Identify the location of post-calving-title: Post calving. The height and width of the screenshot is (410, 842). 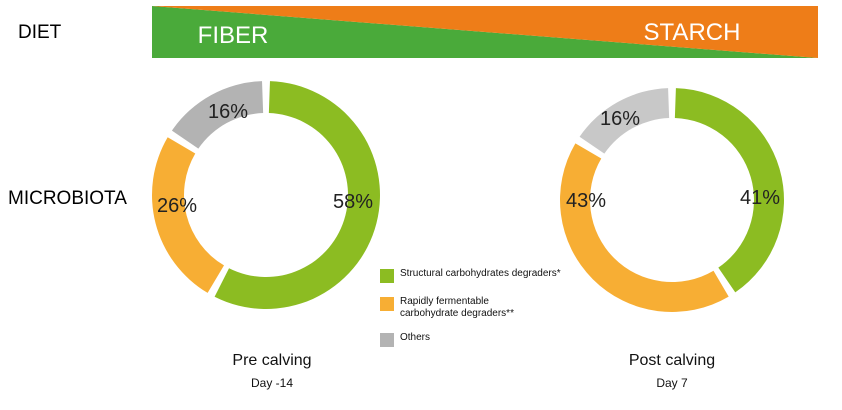
(672, 360).